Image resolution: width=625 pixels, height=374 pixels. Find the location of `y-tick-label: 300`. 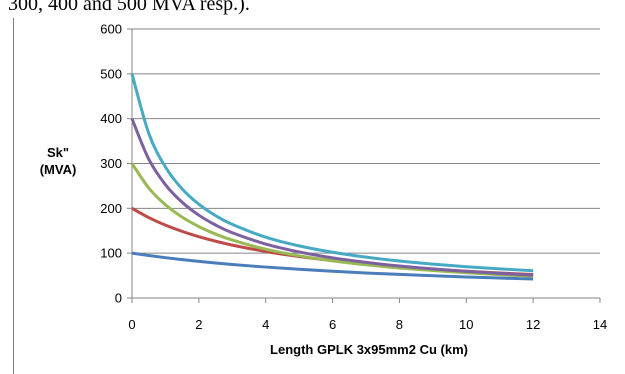

y-tick-label: 300 is located at coordinates (111, 163).